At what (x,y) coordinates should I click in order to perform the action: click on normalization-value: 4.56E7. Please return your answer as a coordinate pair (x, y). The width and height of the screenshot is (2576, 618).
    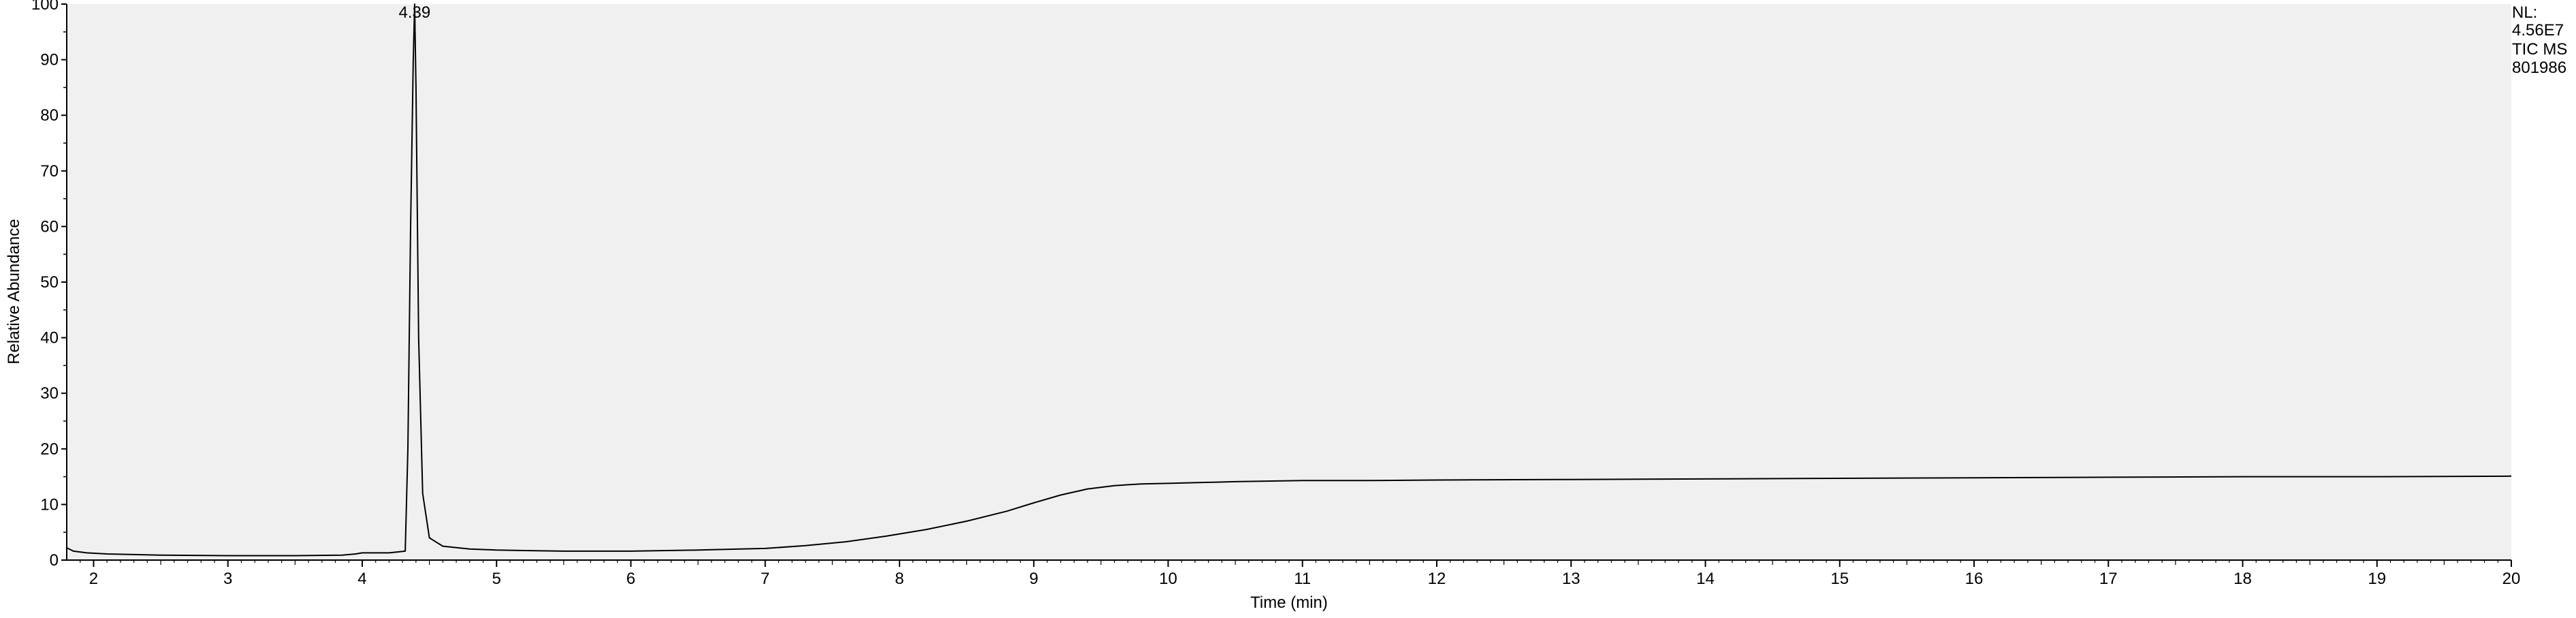
    Looking at the image, I should click on (2538, 30).